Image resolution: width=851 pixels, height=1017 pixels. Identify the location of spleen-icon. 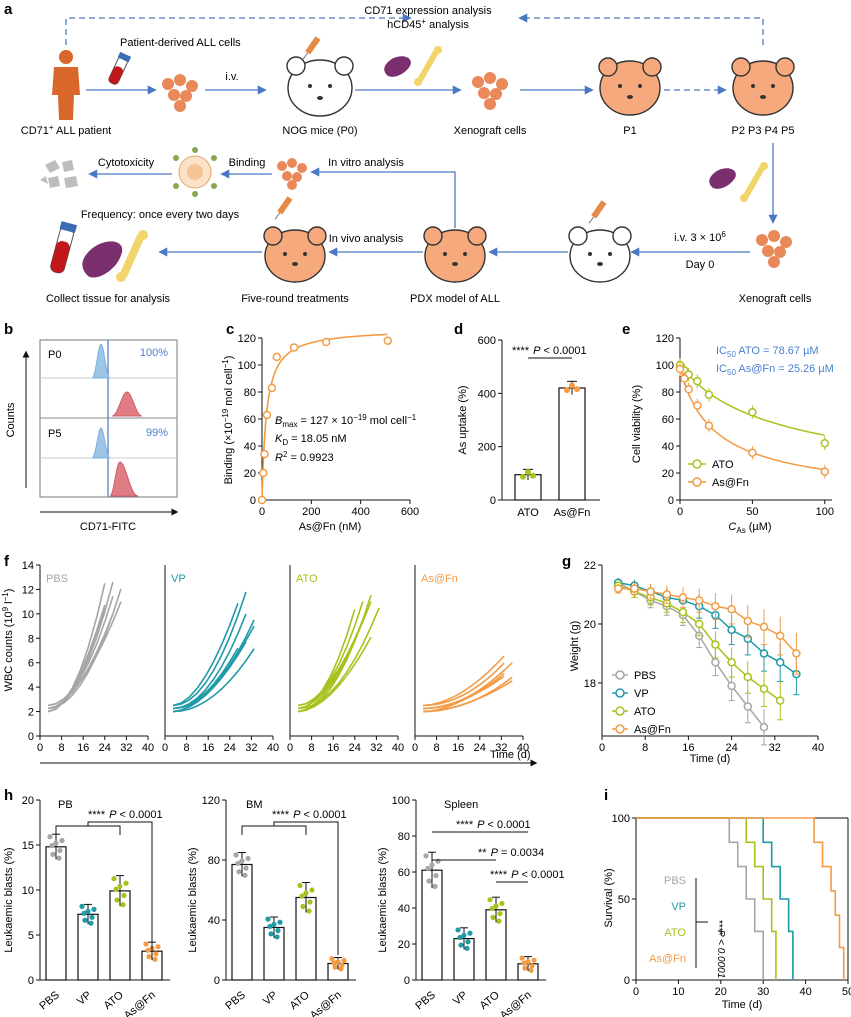
(102, 259).